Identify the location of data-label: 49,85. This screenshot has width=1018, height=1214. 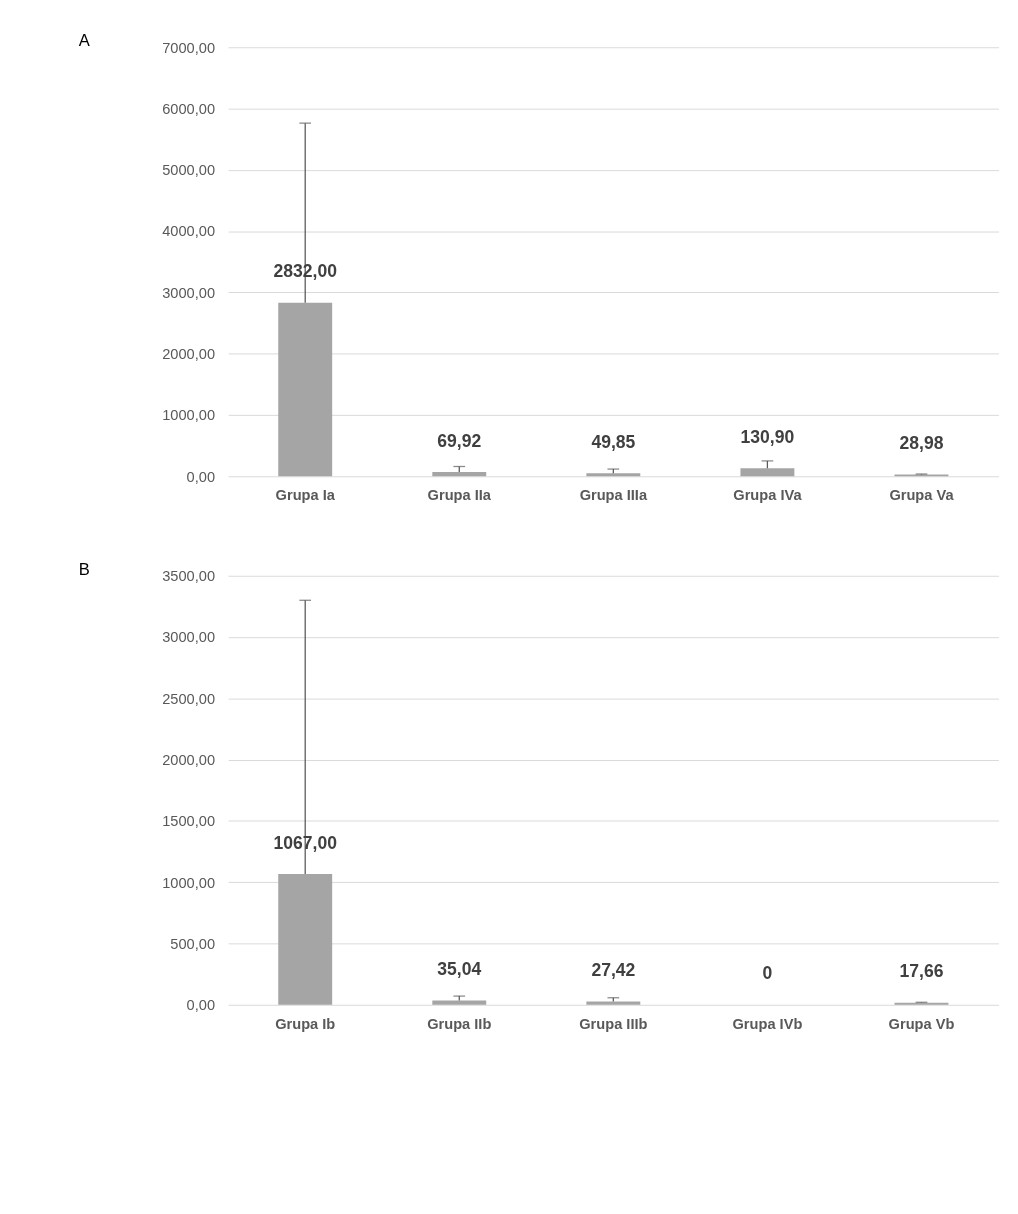
(613, 441).